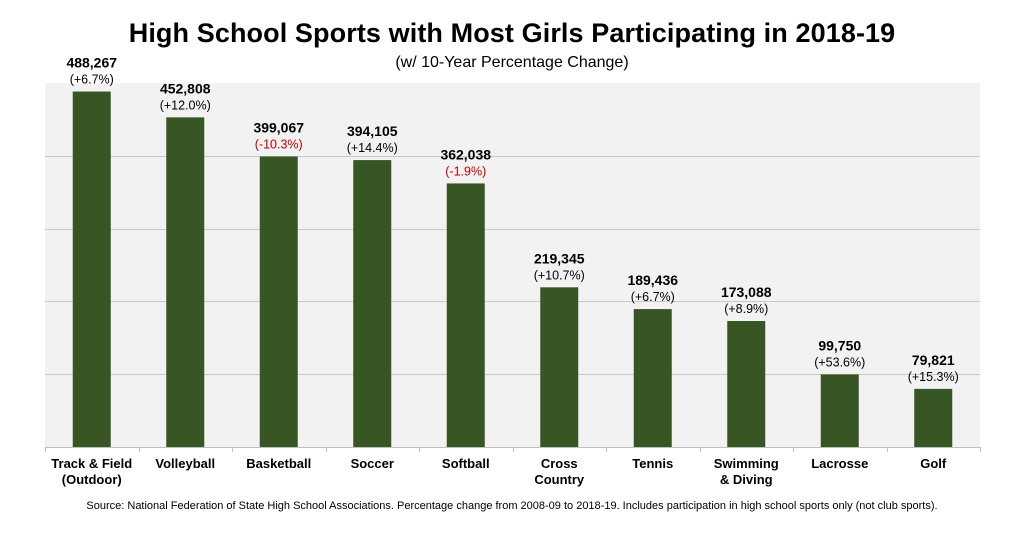 The image size is (1024, 533). Describe the element at coordinates (465, 171) in the screenshot. I see `data-label-pct-change: (-1.9%)` at that location.